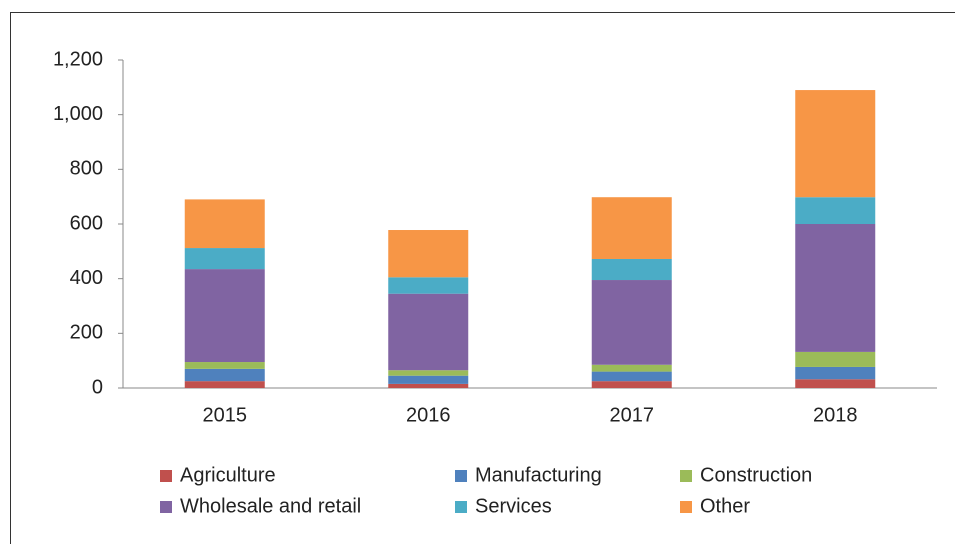 The width and height of the screenshot is (955, 544). What do you see at coordinates (78, 59) in the screenshot?
I see `y-tick-label: 1,200` at bounding box center [78, 59].